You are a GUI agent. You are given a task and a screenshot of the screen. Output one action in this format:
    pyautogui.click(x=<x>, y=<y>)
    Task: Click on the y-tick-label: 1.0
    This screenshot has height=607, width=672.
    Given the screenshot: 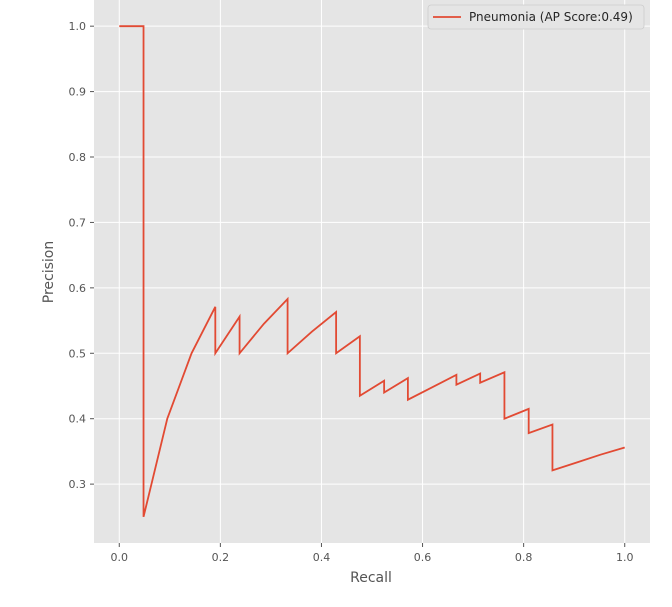 What is the action you would take?
    pyautogui.click(x=78, y=26)
    